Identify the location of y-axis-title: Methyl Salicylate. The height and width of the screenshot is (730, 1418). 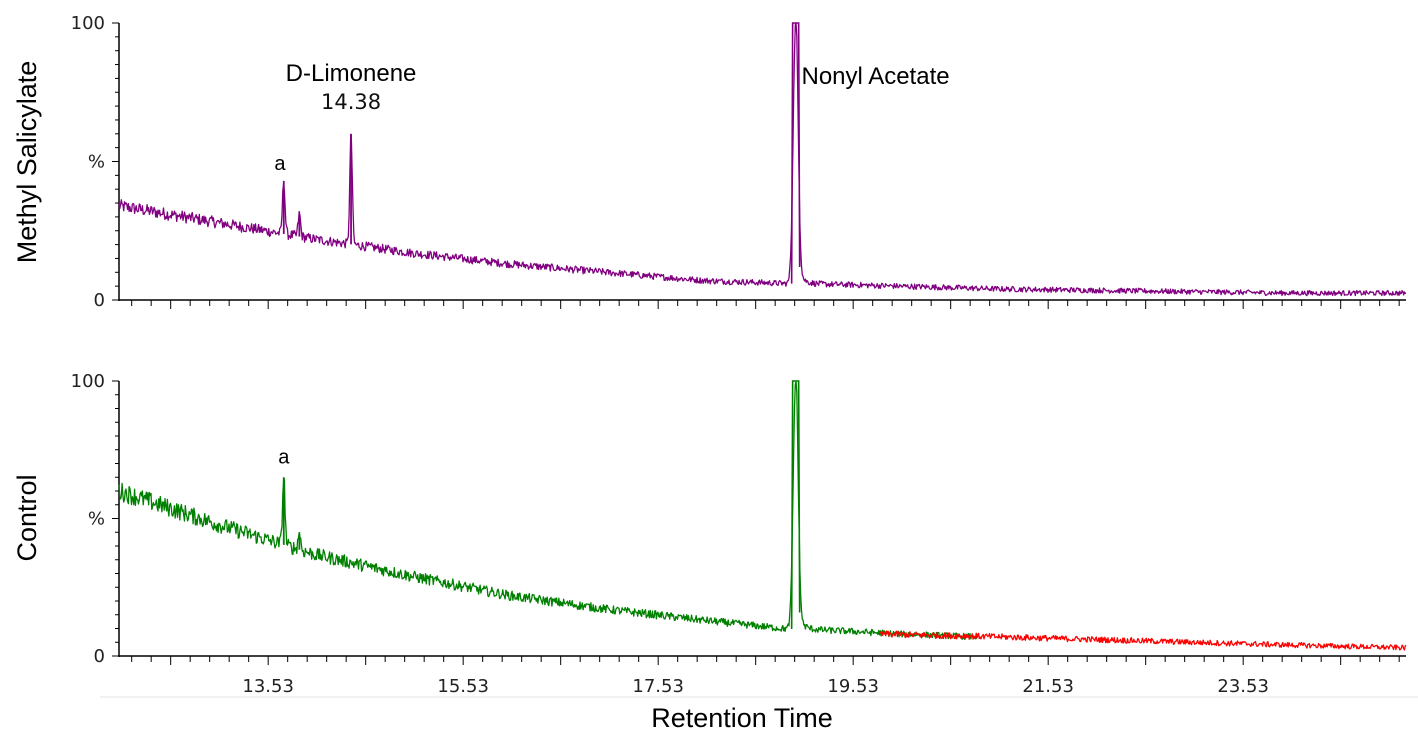
(27, 162).